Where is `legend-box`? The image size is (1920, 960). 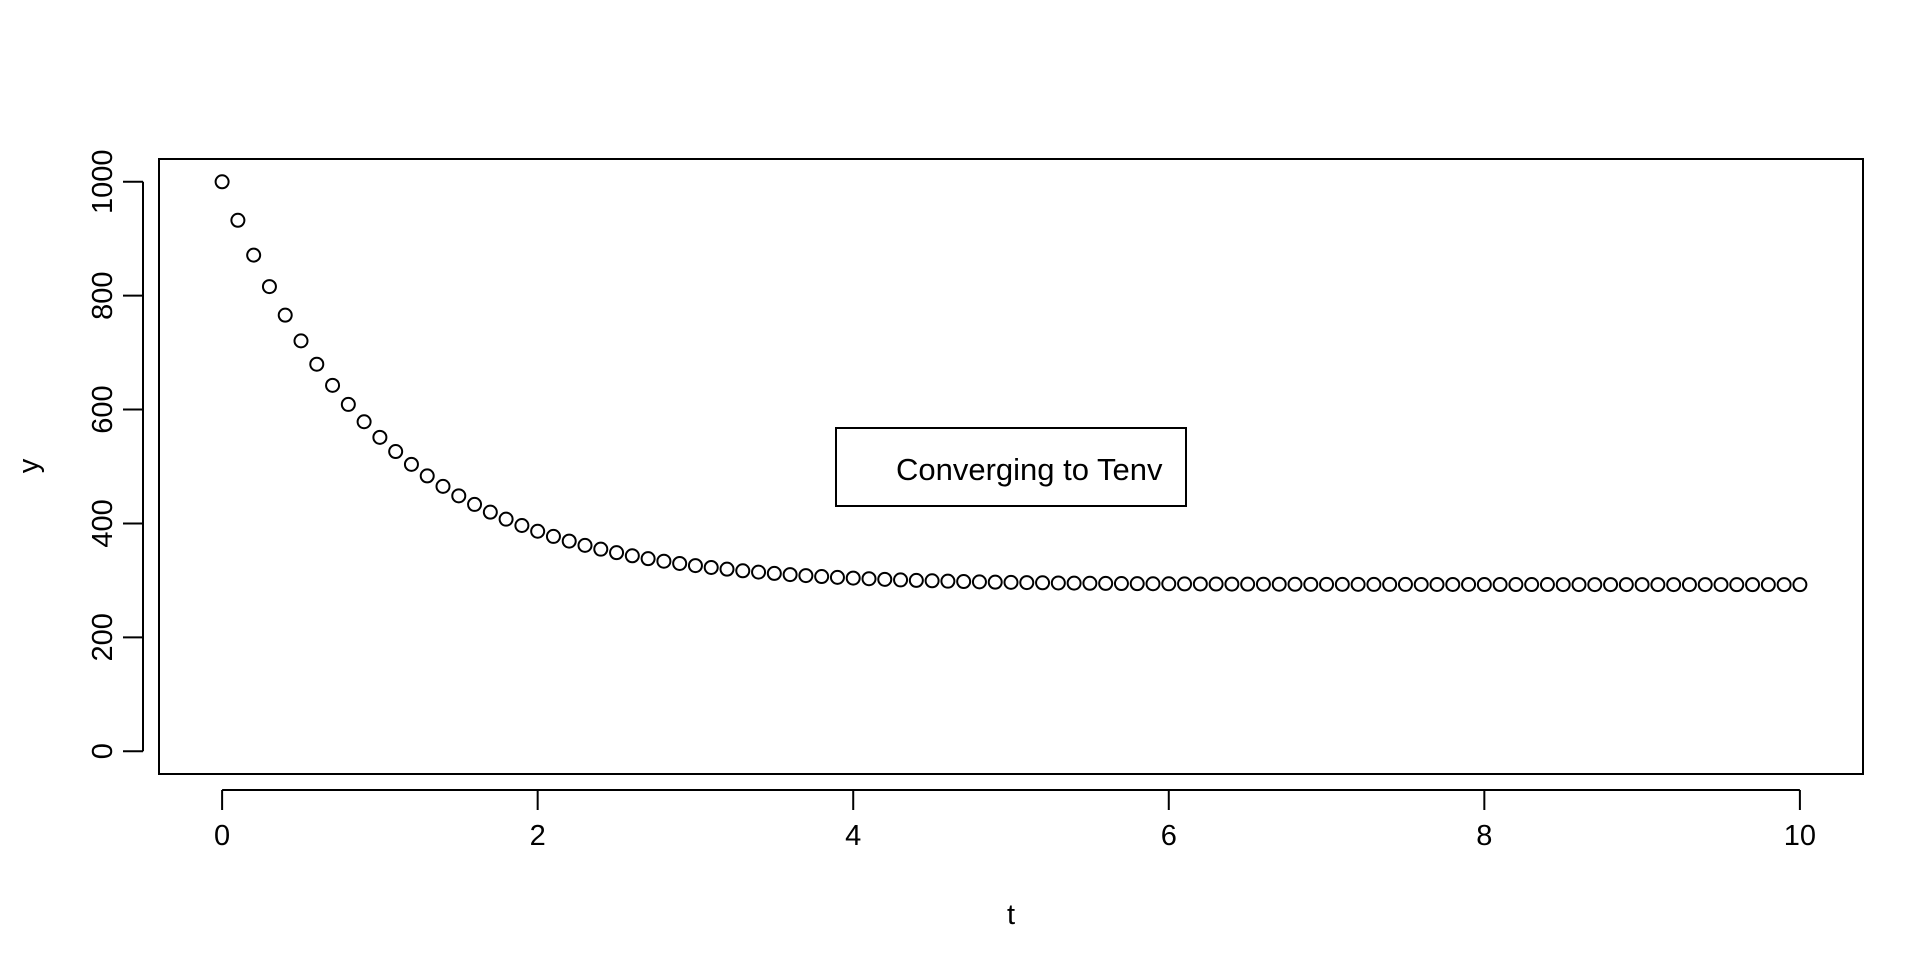 legend-box is located at coordinates (1011, 467).